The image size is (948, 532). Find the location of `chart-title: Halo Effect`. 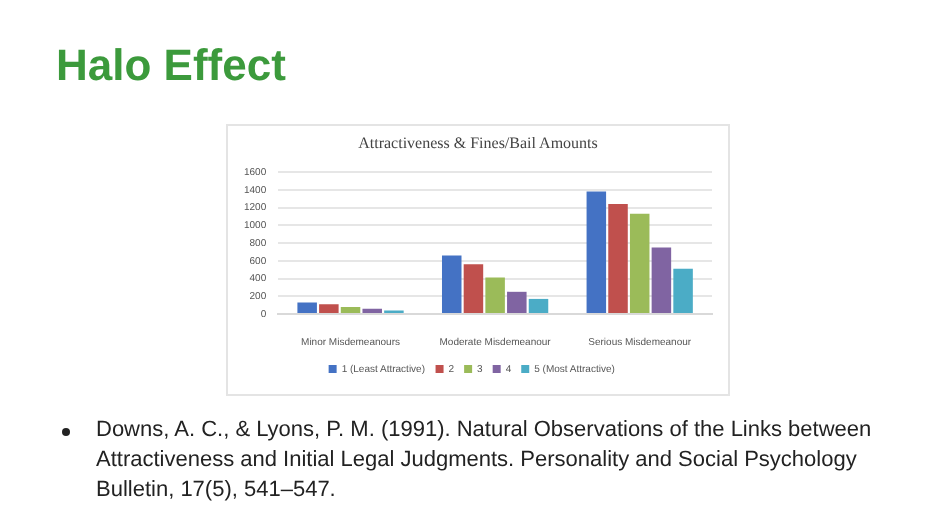

chart-title: Halo Effect is located at coordinates (171, 66).